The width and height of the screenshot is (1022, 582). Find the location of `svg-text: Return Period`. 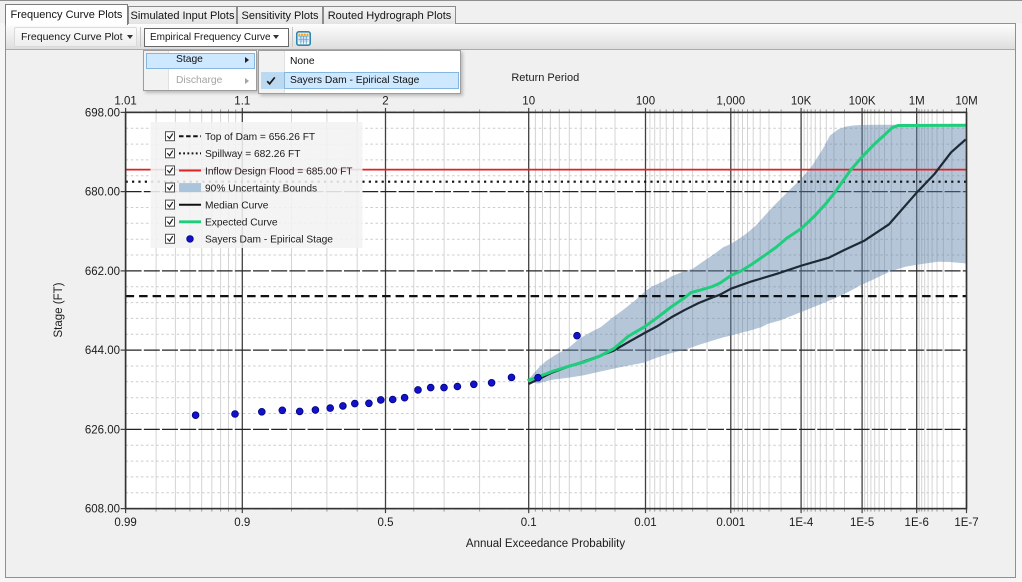

svg-text: Return Period is located at coordinates (545, 78).